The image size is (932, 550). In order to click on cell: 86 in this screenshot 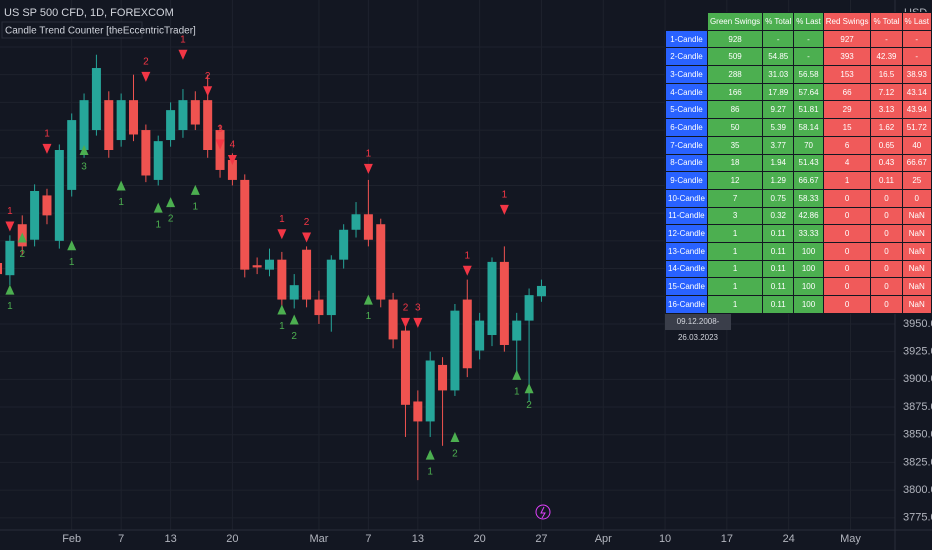, I will do `click(735, 110)`.